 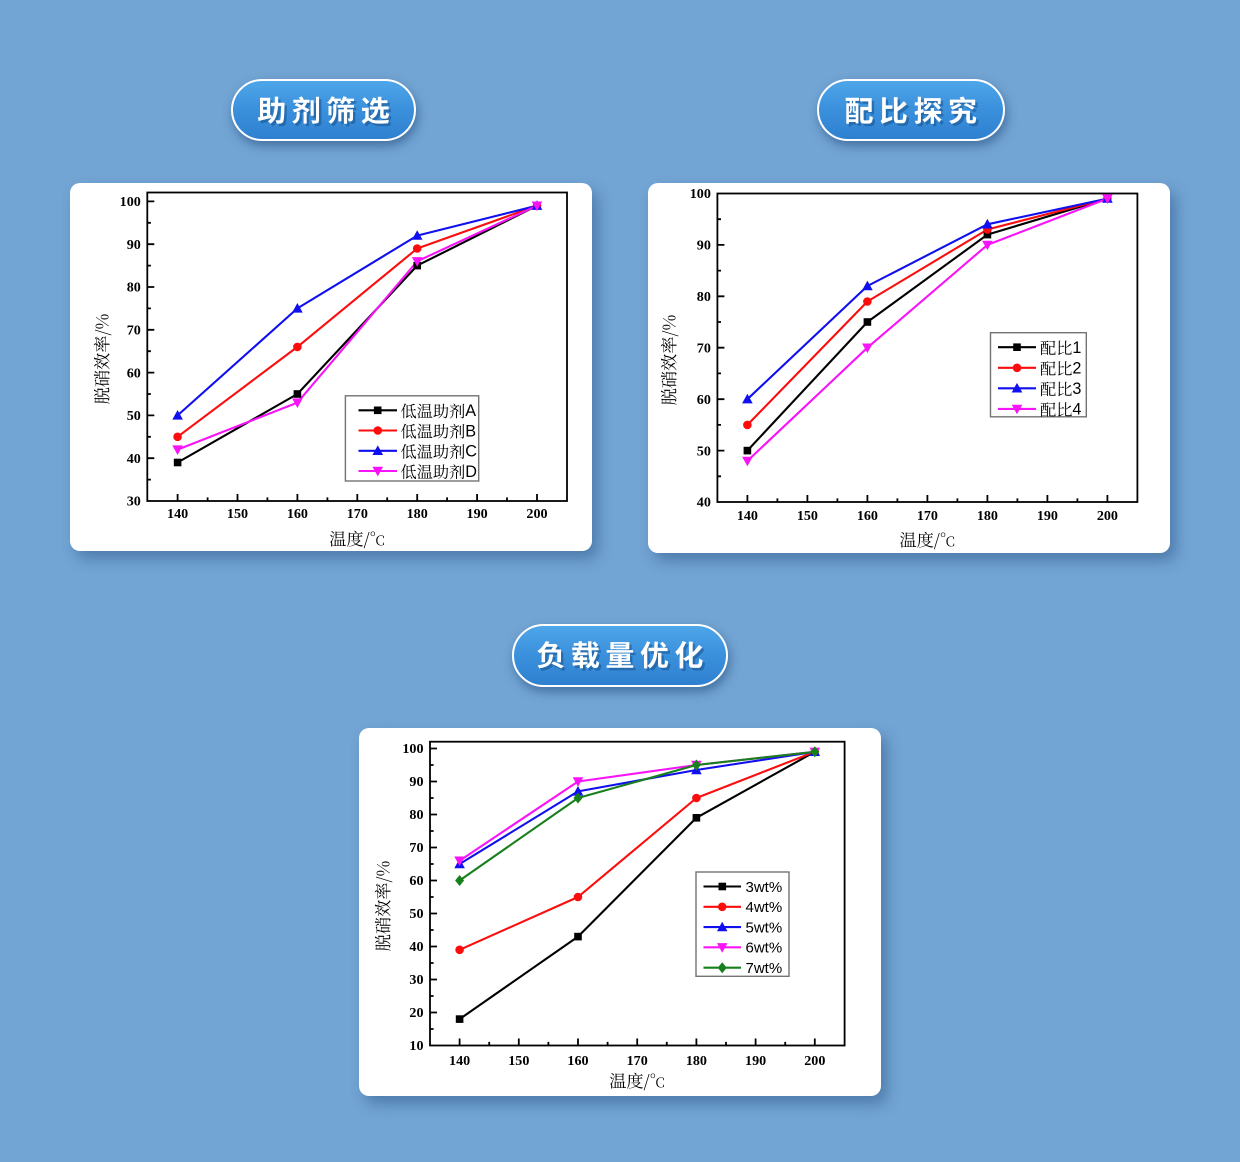 I want to click on svg-text: 10, so click(x=416, y=1046).